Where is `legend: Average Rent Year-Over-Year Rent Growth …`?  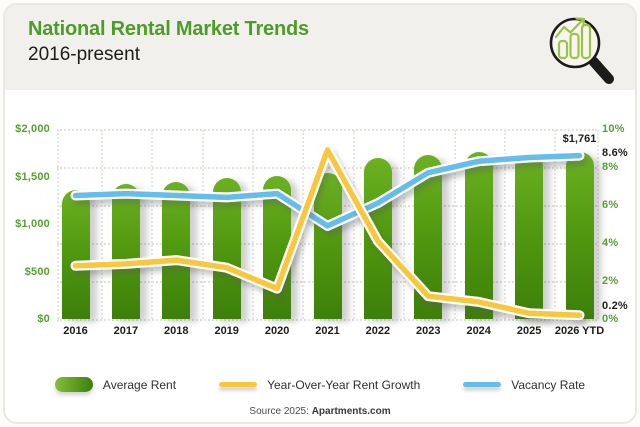 legend: Average Rent Year-Over-Year Rent Growth … is located at coordinates (320, 384).